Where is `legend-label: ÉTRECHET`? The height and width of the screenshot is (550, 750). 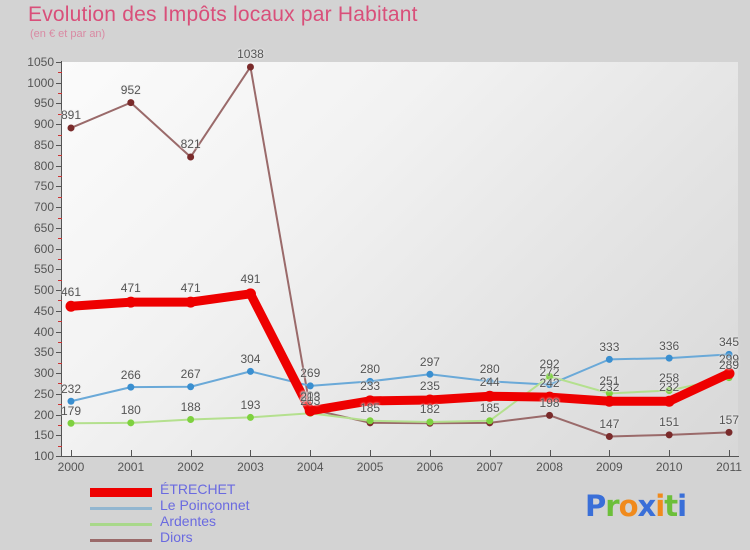 legend-label: ÉTRECHET is located at coordinates (198, 489).